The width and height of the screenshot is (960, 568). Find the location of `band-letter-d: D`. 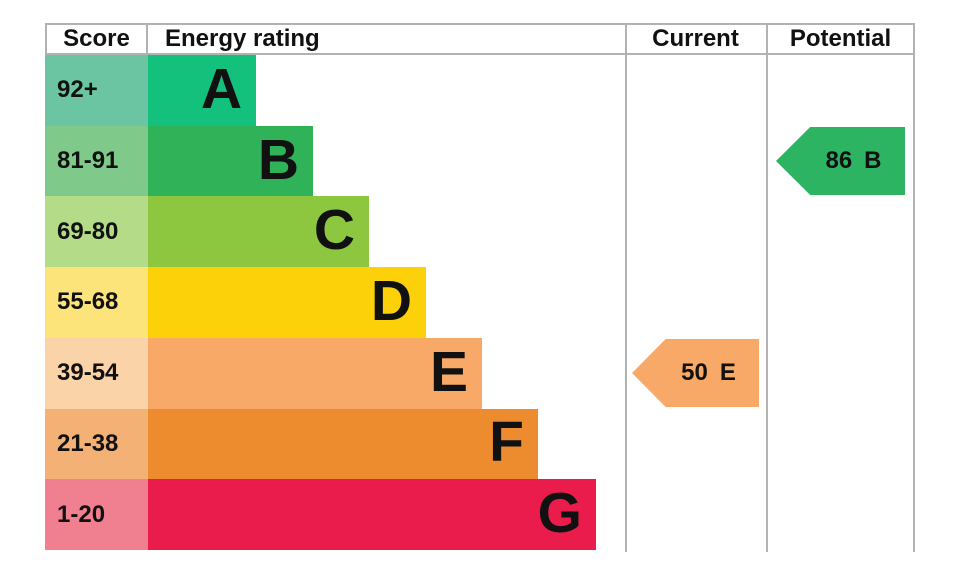

band-letter-d: D is located at coordinates (391, 300).